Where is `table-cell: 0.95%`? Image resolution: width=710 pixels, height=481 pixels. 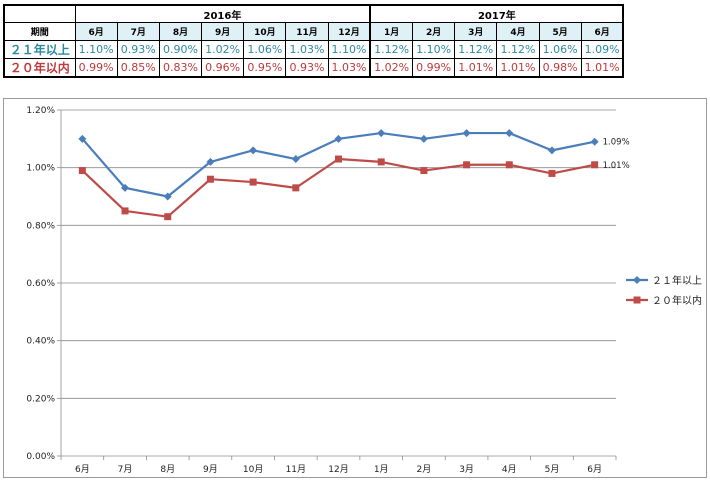
table-cell: 0.95% is located at coordinates (265, 68).